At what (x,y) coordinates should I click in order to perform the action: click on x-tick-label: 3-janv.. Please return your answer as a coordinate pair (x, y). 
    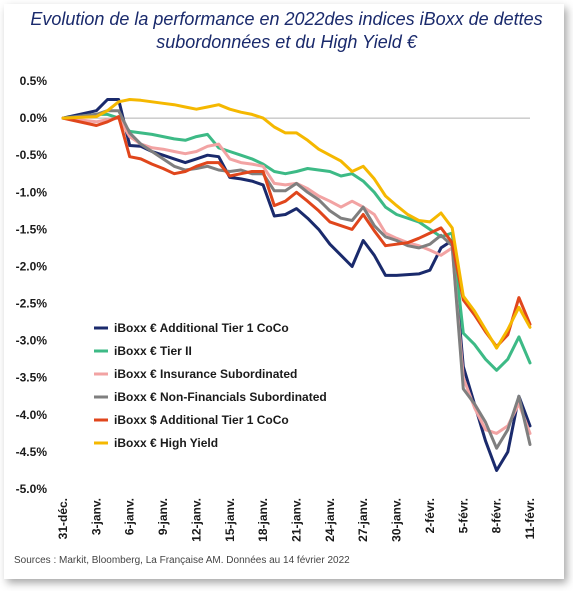
    Looking at the image, I should click on (96, 516).